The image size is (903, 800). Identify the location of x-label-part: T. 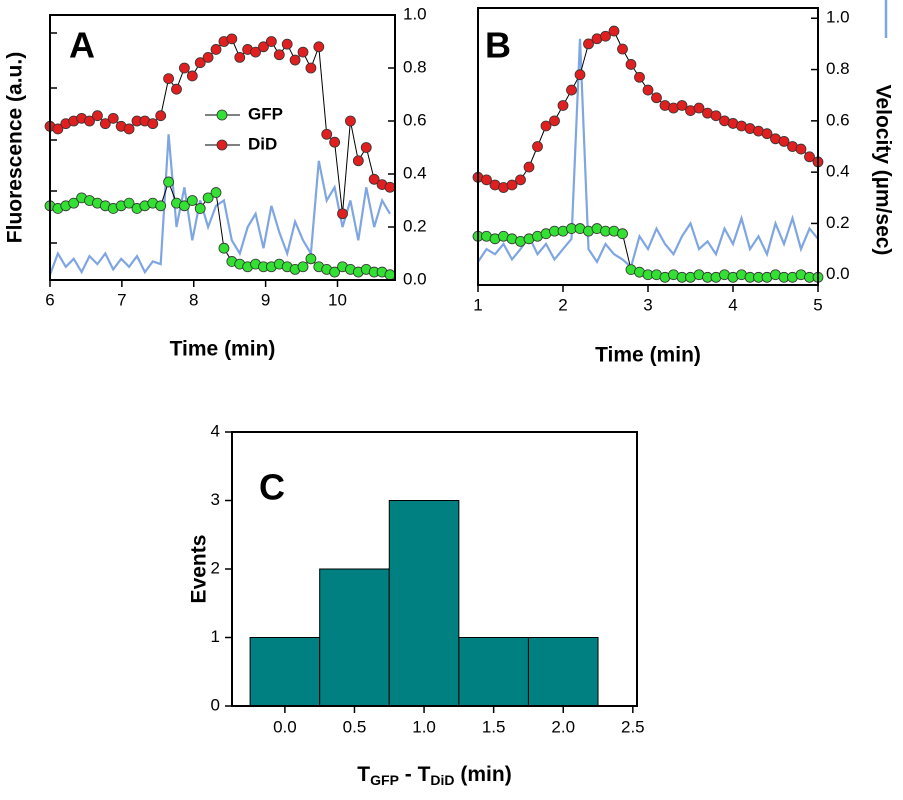
(363, 774).